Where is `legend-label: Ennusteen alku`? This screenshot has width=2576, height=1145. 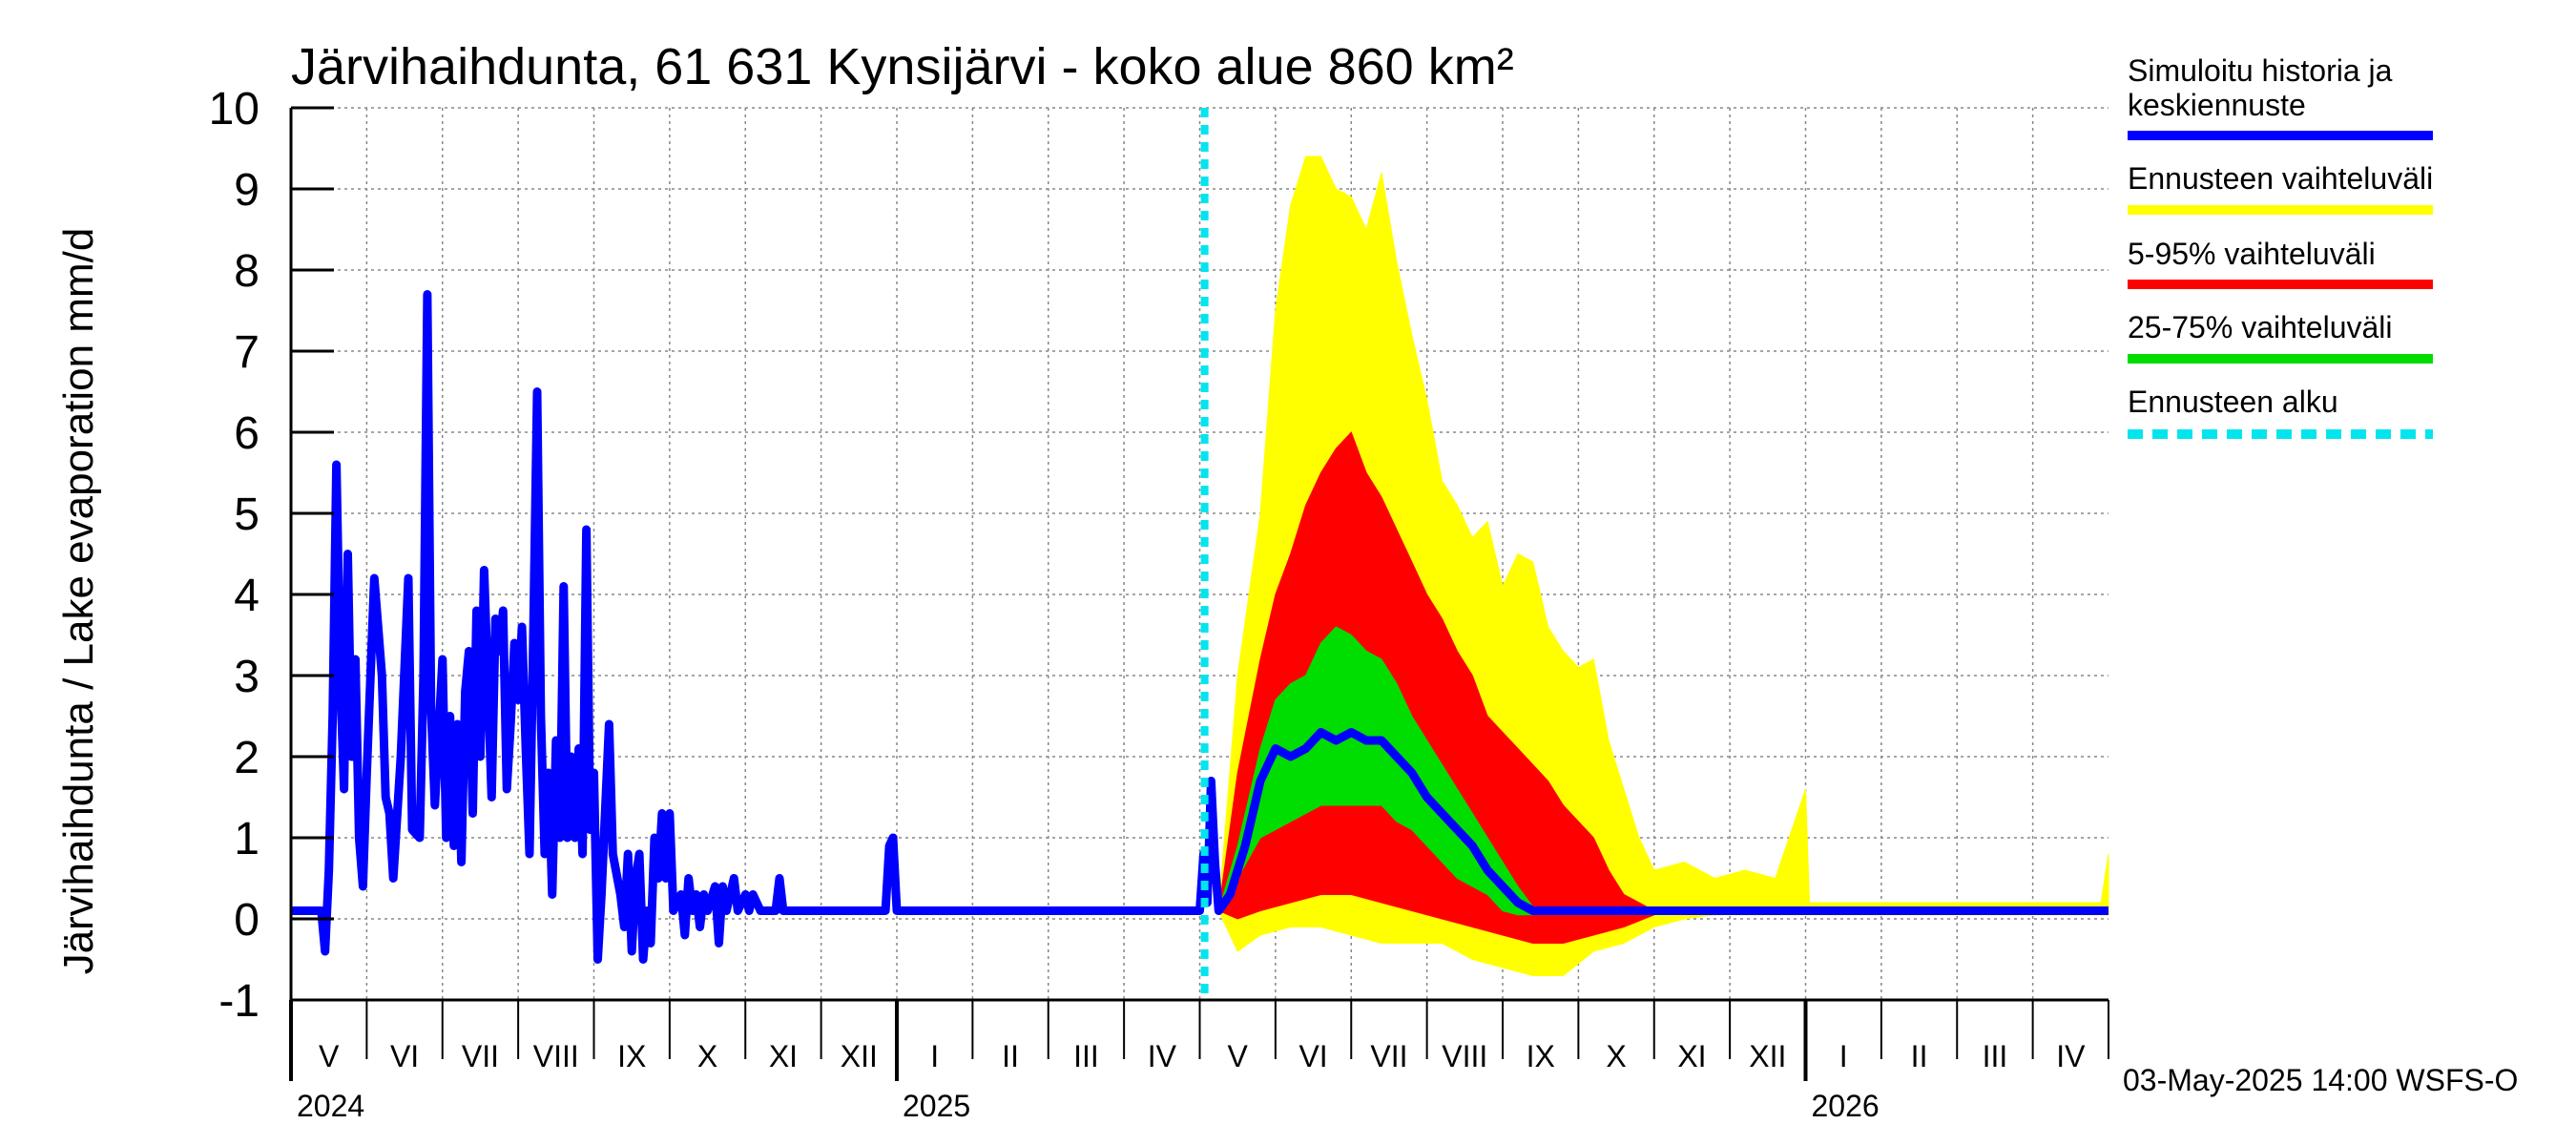 legend-label: Ennusteen alku is located at coordinates (2233, 402).